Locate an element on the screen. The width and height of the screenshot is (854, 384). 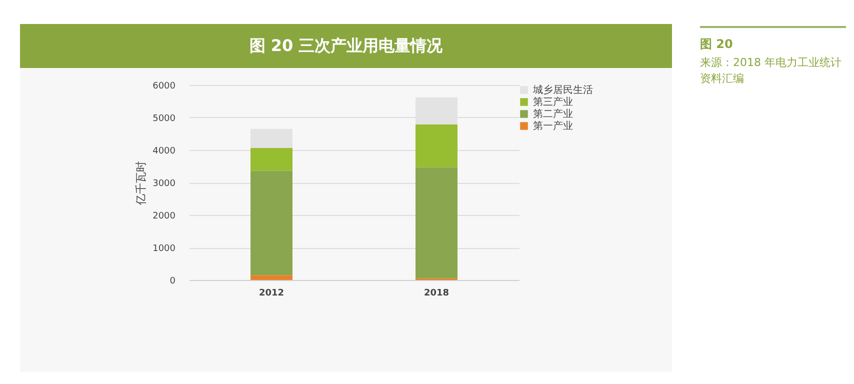
legend-label: 城乡居民生活 is located at coordinates (562, 90).